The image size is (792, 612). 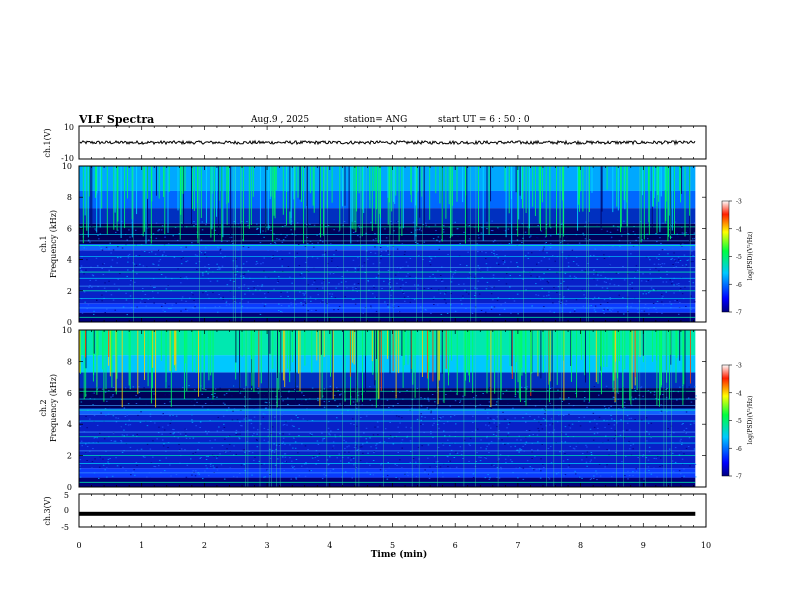 What do you see at coordinates (737, 422) in the screenshot?
I see `ch2-colorbar: -3-4-5-6-7 log(PSD)(V²/Hz)` at bounding box center [737, 422].